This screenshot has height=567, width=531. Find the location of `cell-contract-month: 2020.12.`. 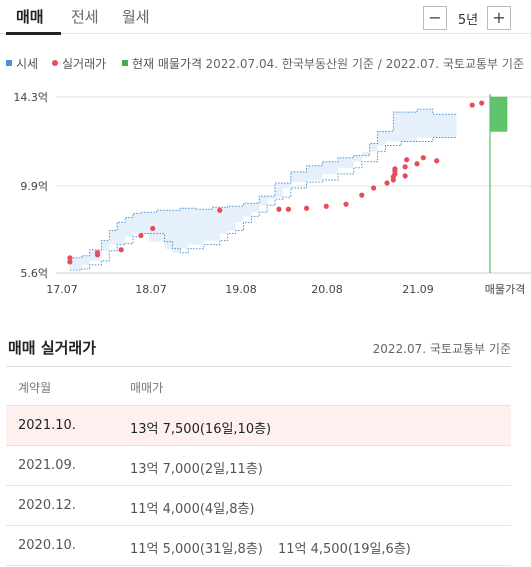

cell-contract-month: 2020.12. is located at coordinates (47, 505).